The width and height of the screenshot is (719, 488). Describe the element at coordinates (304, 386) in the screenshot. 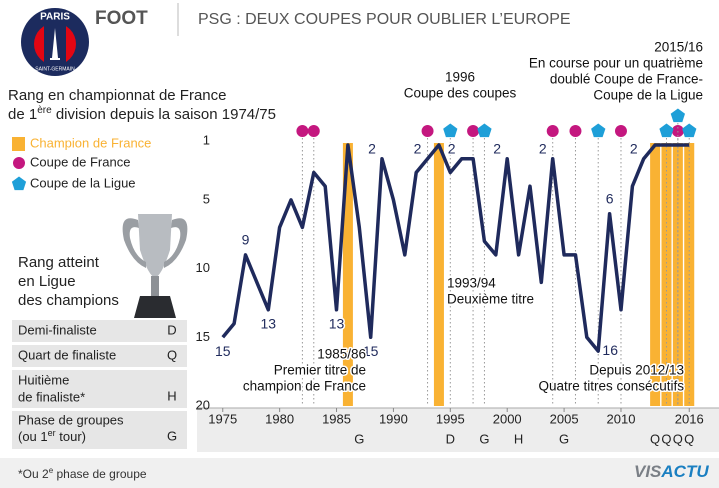

I see `annotation: champion de France` at that location.